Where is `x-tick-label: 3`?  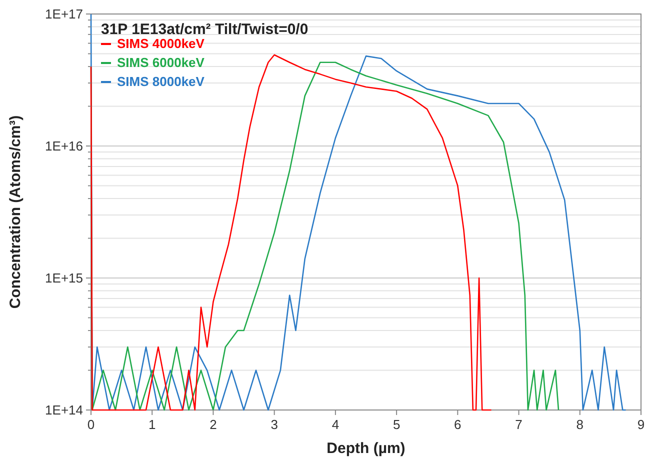
x-tick-label: 3 is located at coordinates (274, 424).